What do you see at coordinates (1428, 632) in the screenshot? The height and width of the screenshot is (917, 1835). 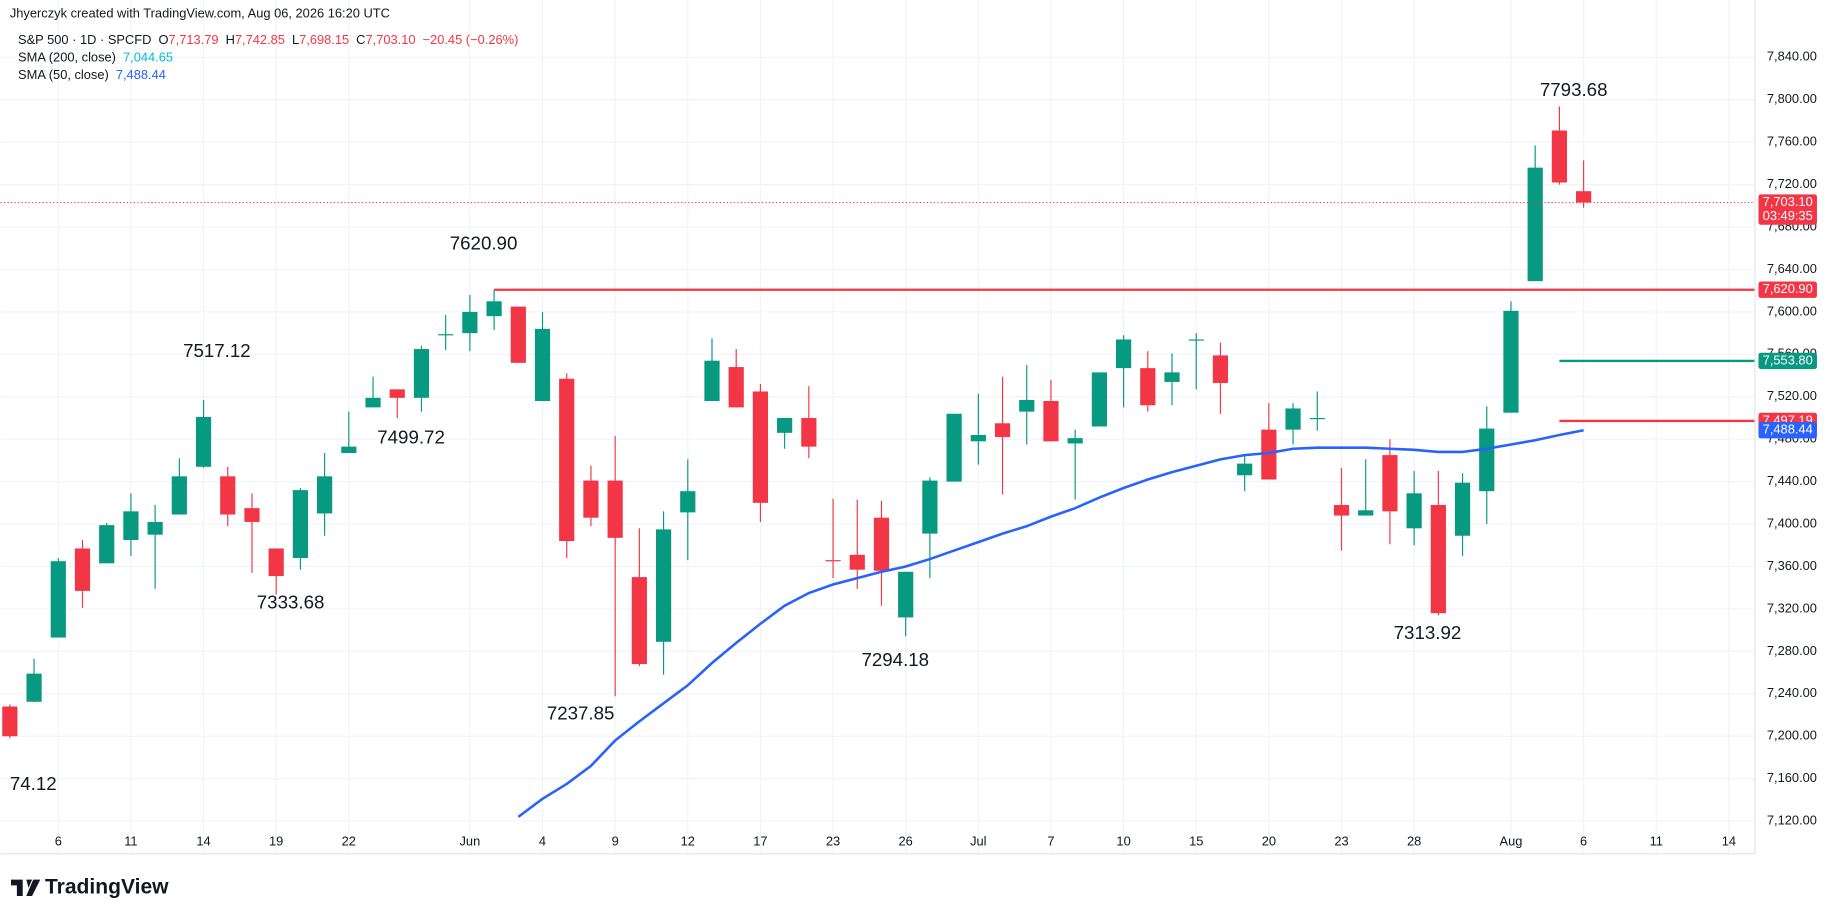 I see `price-annotation: 7313.92` at bounding box center [1428, 632].